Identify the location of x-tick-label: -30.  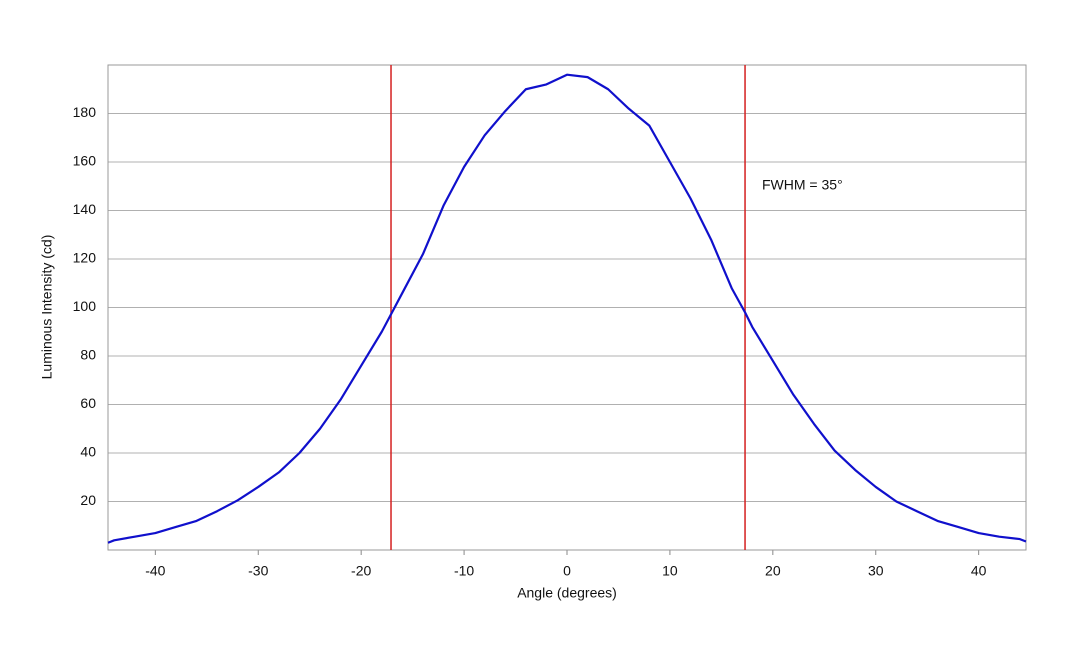
(258, 571).